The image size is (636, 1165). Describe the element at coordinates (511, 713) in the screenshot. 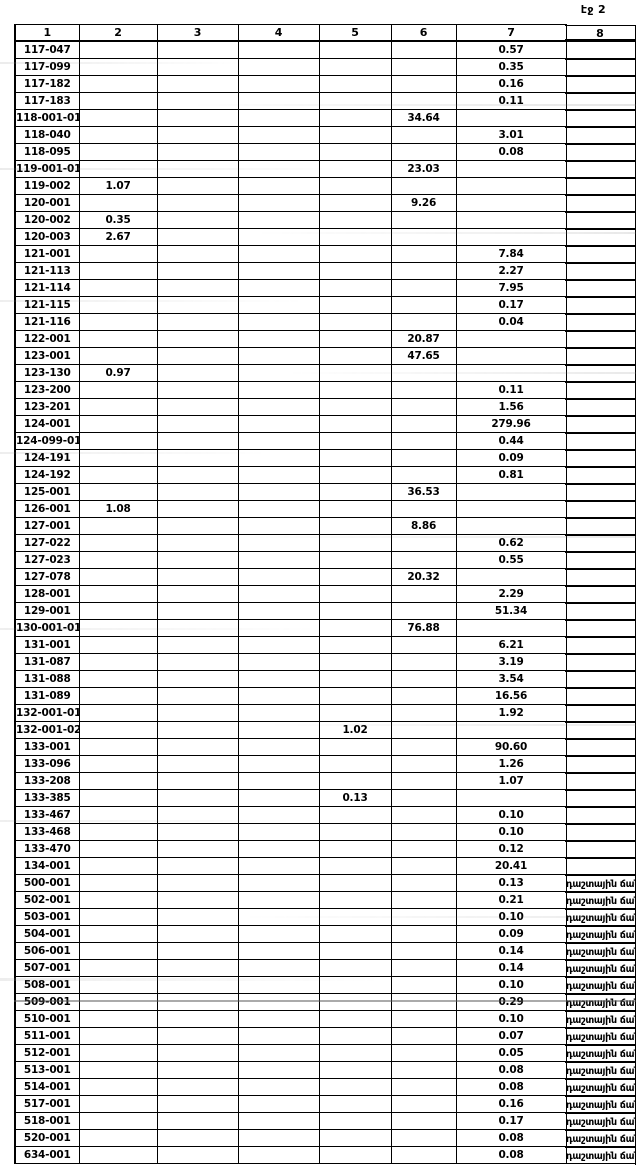

I see `value-cell-col7: 1.92` at that location.